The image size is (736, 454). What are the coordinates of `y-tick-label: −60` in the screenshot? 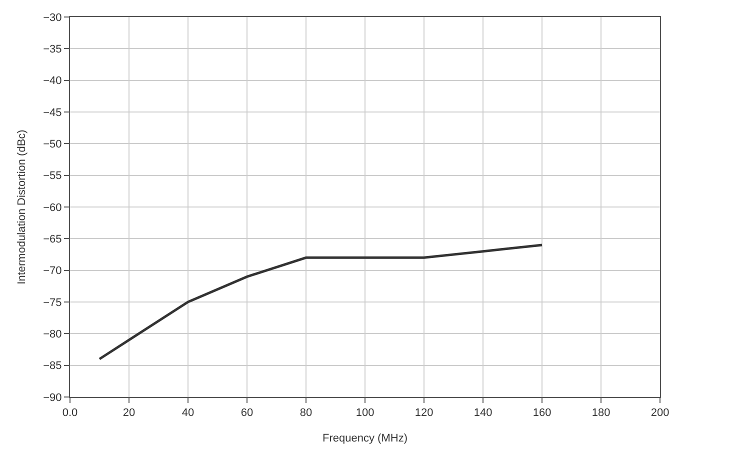 It's located at (52, 208).